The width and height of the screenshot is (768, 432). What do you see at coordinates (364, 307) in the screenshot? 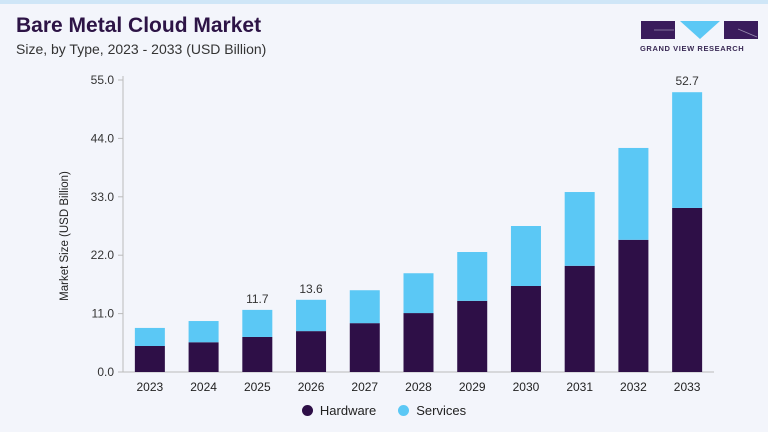
I see `bar-services-2027` at bounding box center [364, 307].